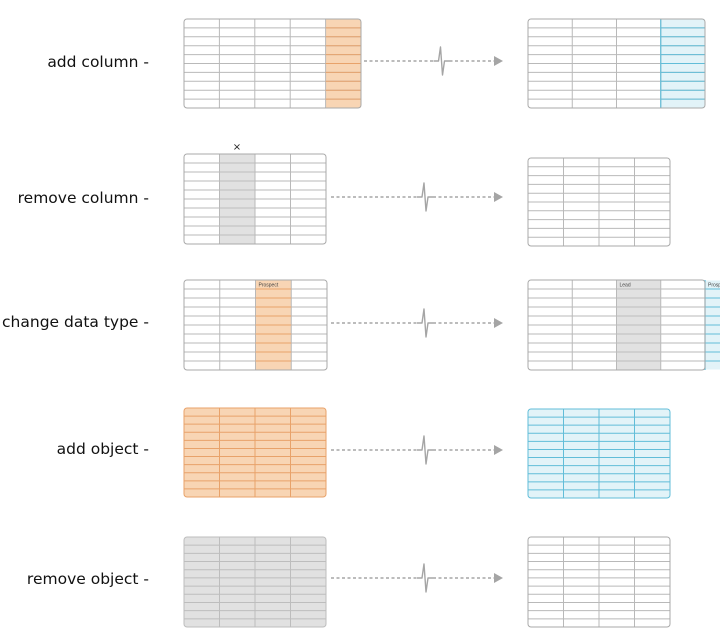 This screenshot has width=720, height=639. I want to click on column-header-blue: Prospect, so click(714, 286).